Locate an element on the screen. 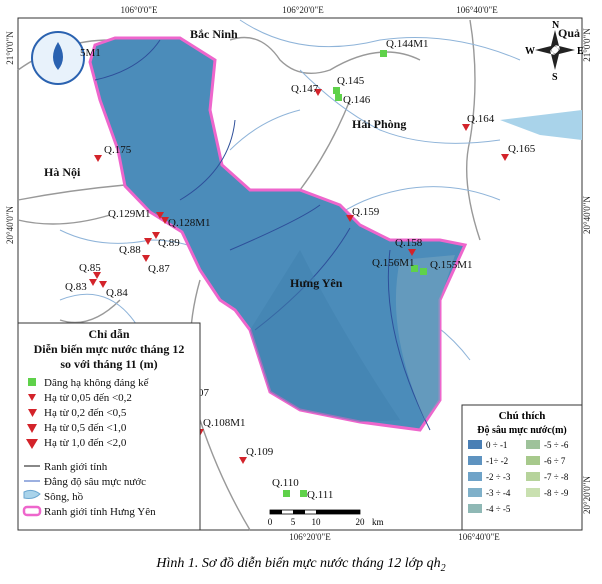  well-label: Q.128M1 is located at coordinates (189, 223).